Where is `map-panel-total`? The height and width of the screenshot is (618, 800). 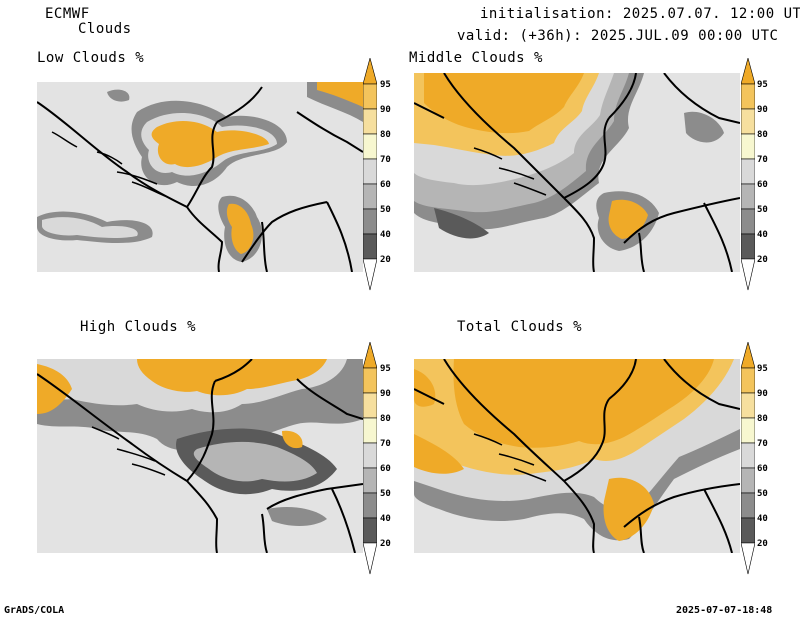
map-panel-total is located at coordinates (577, 456).